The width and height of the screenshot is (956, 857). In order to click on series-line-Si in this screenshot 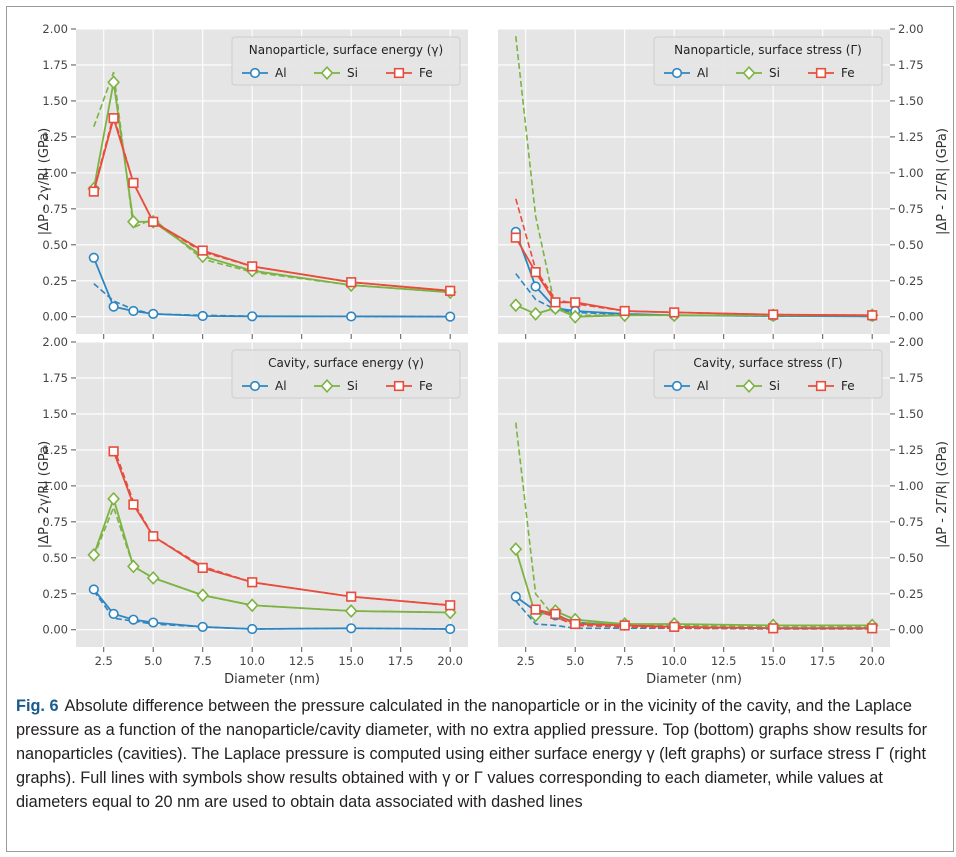, I will do `click(271, 188)`.